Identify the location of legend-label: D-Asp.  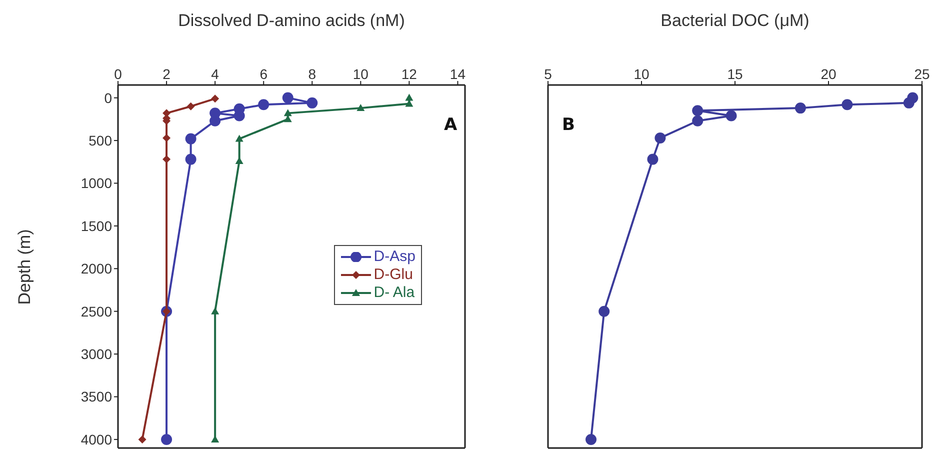
(395, 257).